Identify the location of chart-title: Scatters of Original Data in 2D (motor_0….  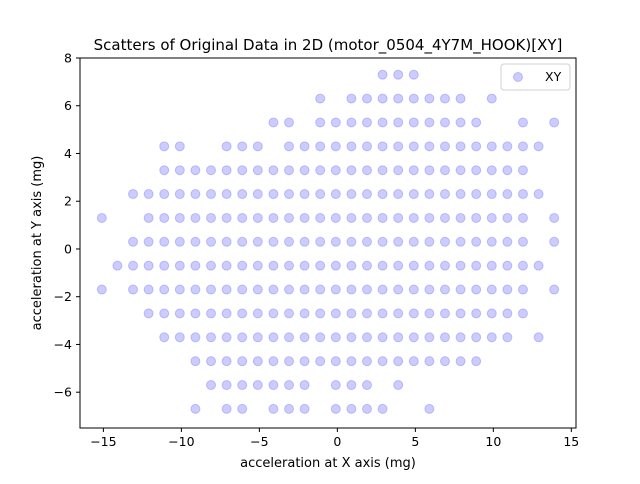
(328, 45).